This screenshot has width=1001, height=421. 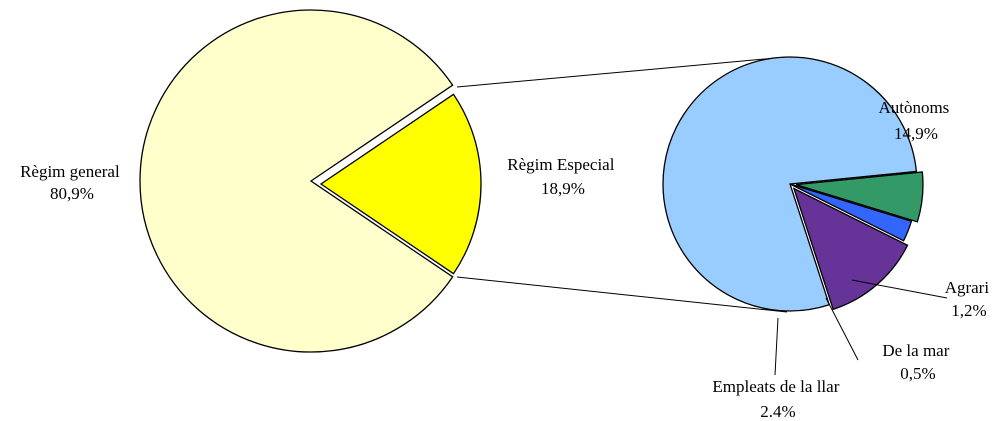 I want to click on pie-slice-agrari, so click(x=859, y=197).